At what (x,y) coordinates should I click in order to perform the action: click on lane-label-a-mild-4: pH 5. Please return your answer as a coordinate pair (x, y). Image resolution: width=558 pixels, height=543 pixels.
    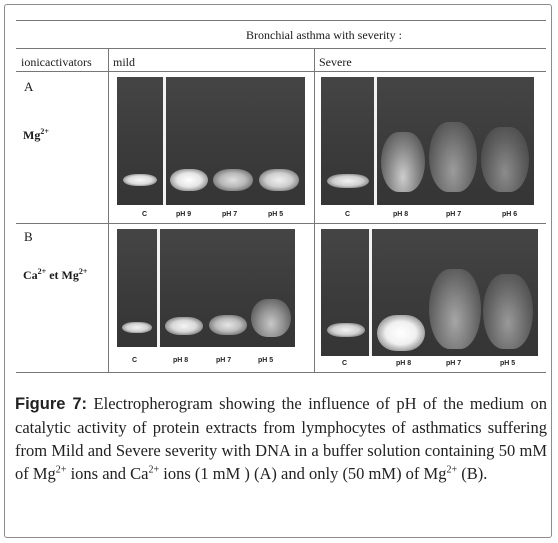
    Looking at the image, I should click on (276, 214).